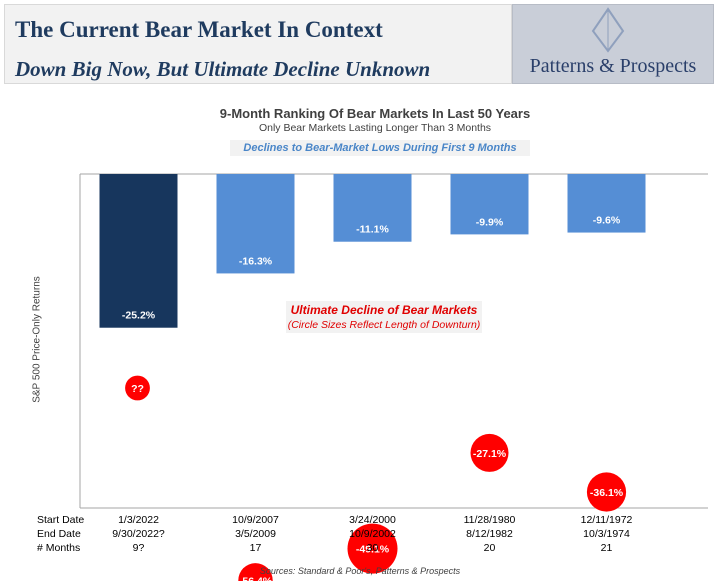 This screenshot has width=720, height=581. I want to click on end-date-4: 8/12/1982, so click(489, 534).